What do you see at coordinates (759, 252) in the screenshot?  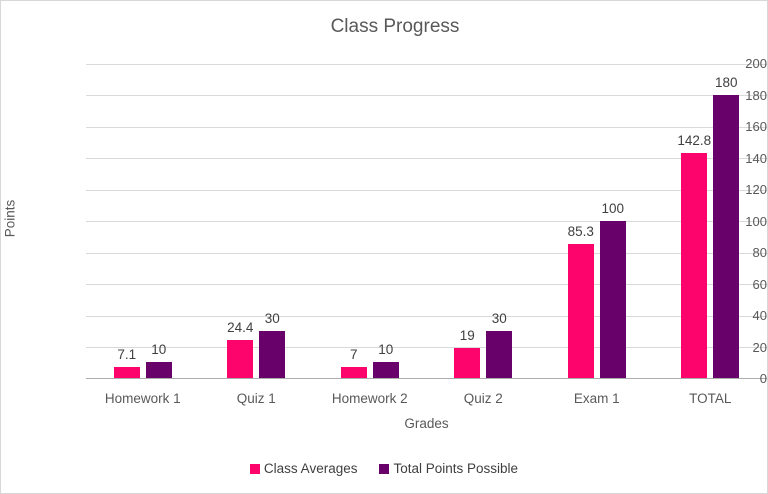 I see `y-tick-label: 80` at bounding box center [759, 252].